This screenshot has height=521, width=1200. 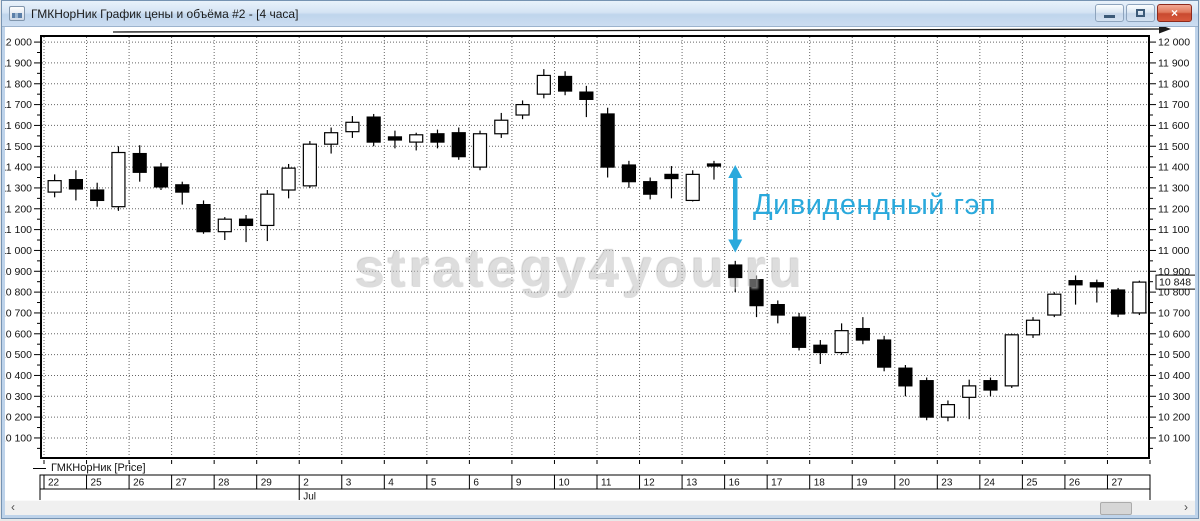 I want to click on svg-text: 28, so click(x=224, y=483).